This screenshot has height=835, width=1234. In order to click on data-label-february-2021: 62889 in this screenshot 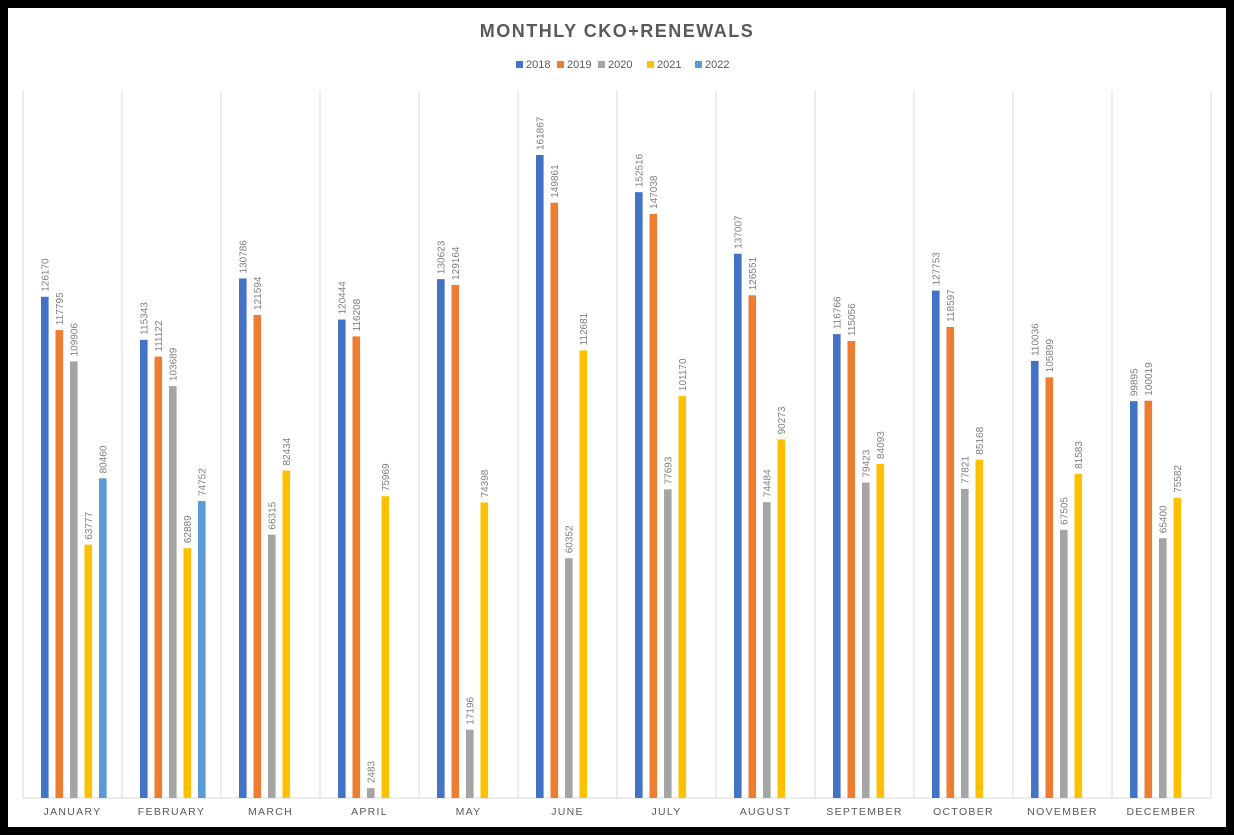, I will do `click(188, 529)`.